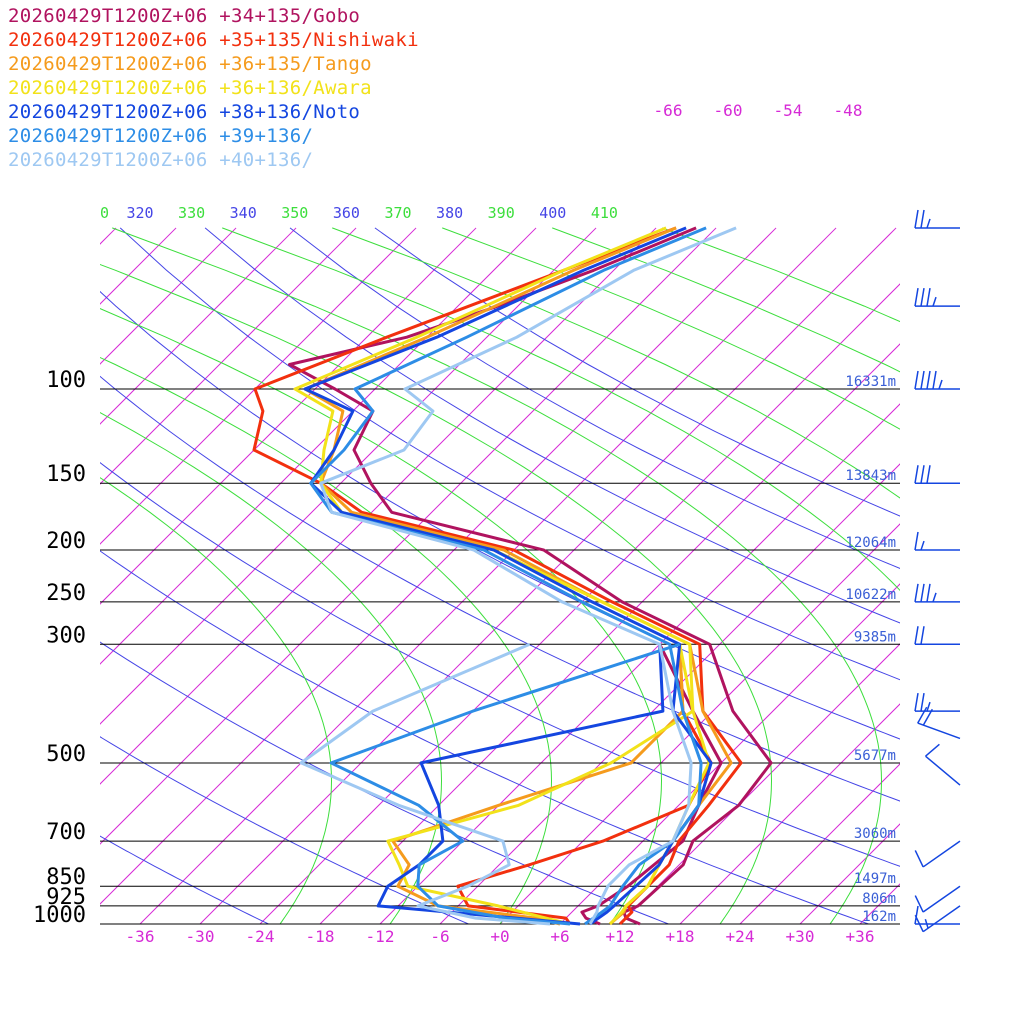 This screenshot has width=1024, height=1024. I want to click on x-tick-label: +6, so click(559, 936).